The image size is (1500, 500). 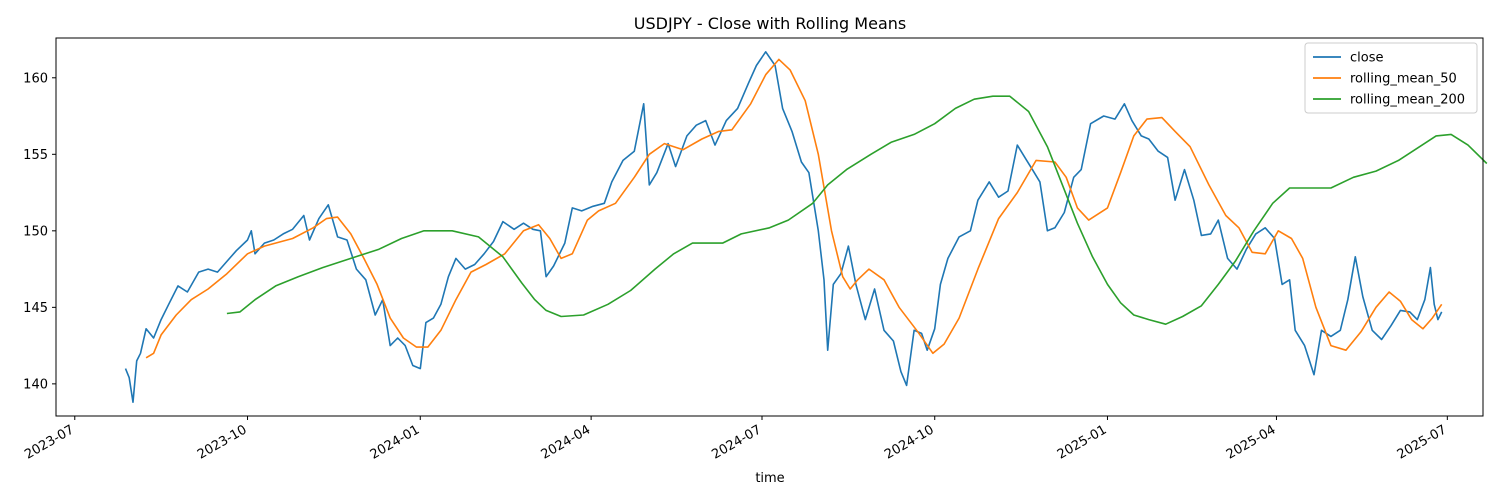 I want to click on legend-label: rolling_mean_200, so click(x=1407, y=100).